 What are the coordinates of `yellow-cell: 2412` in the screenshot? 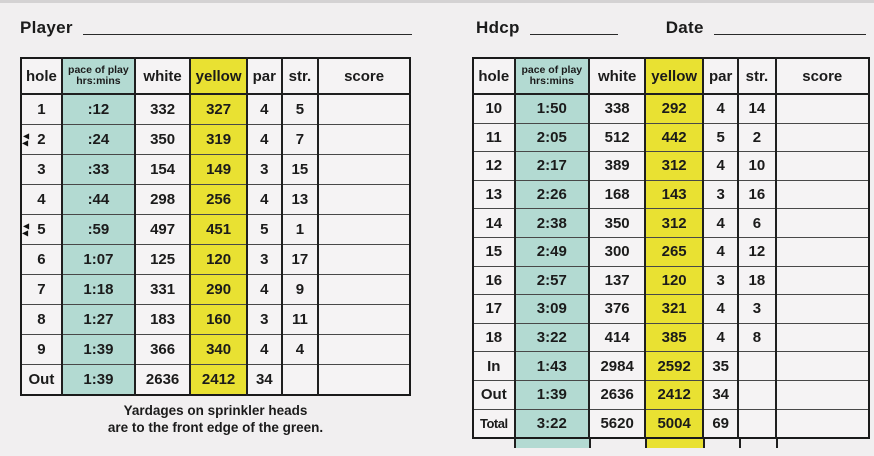 It's located at (674, 394).